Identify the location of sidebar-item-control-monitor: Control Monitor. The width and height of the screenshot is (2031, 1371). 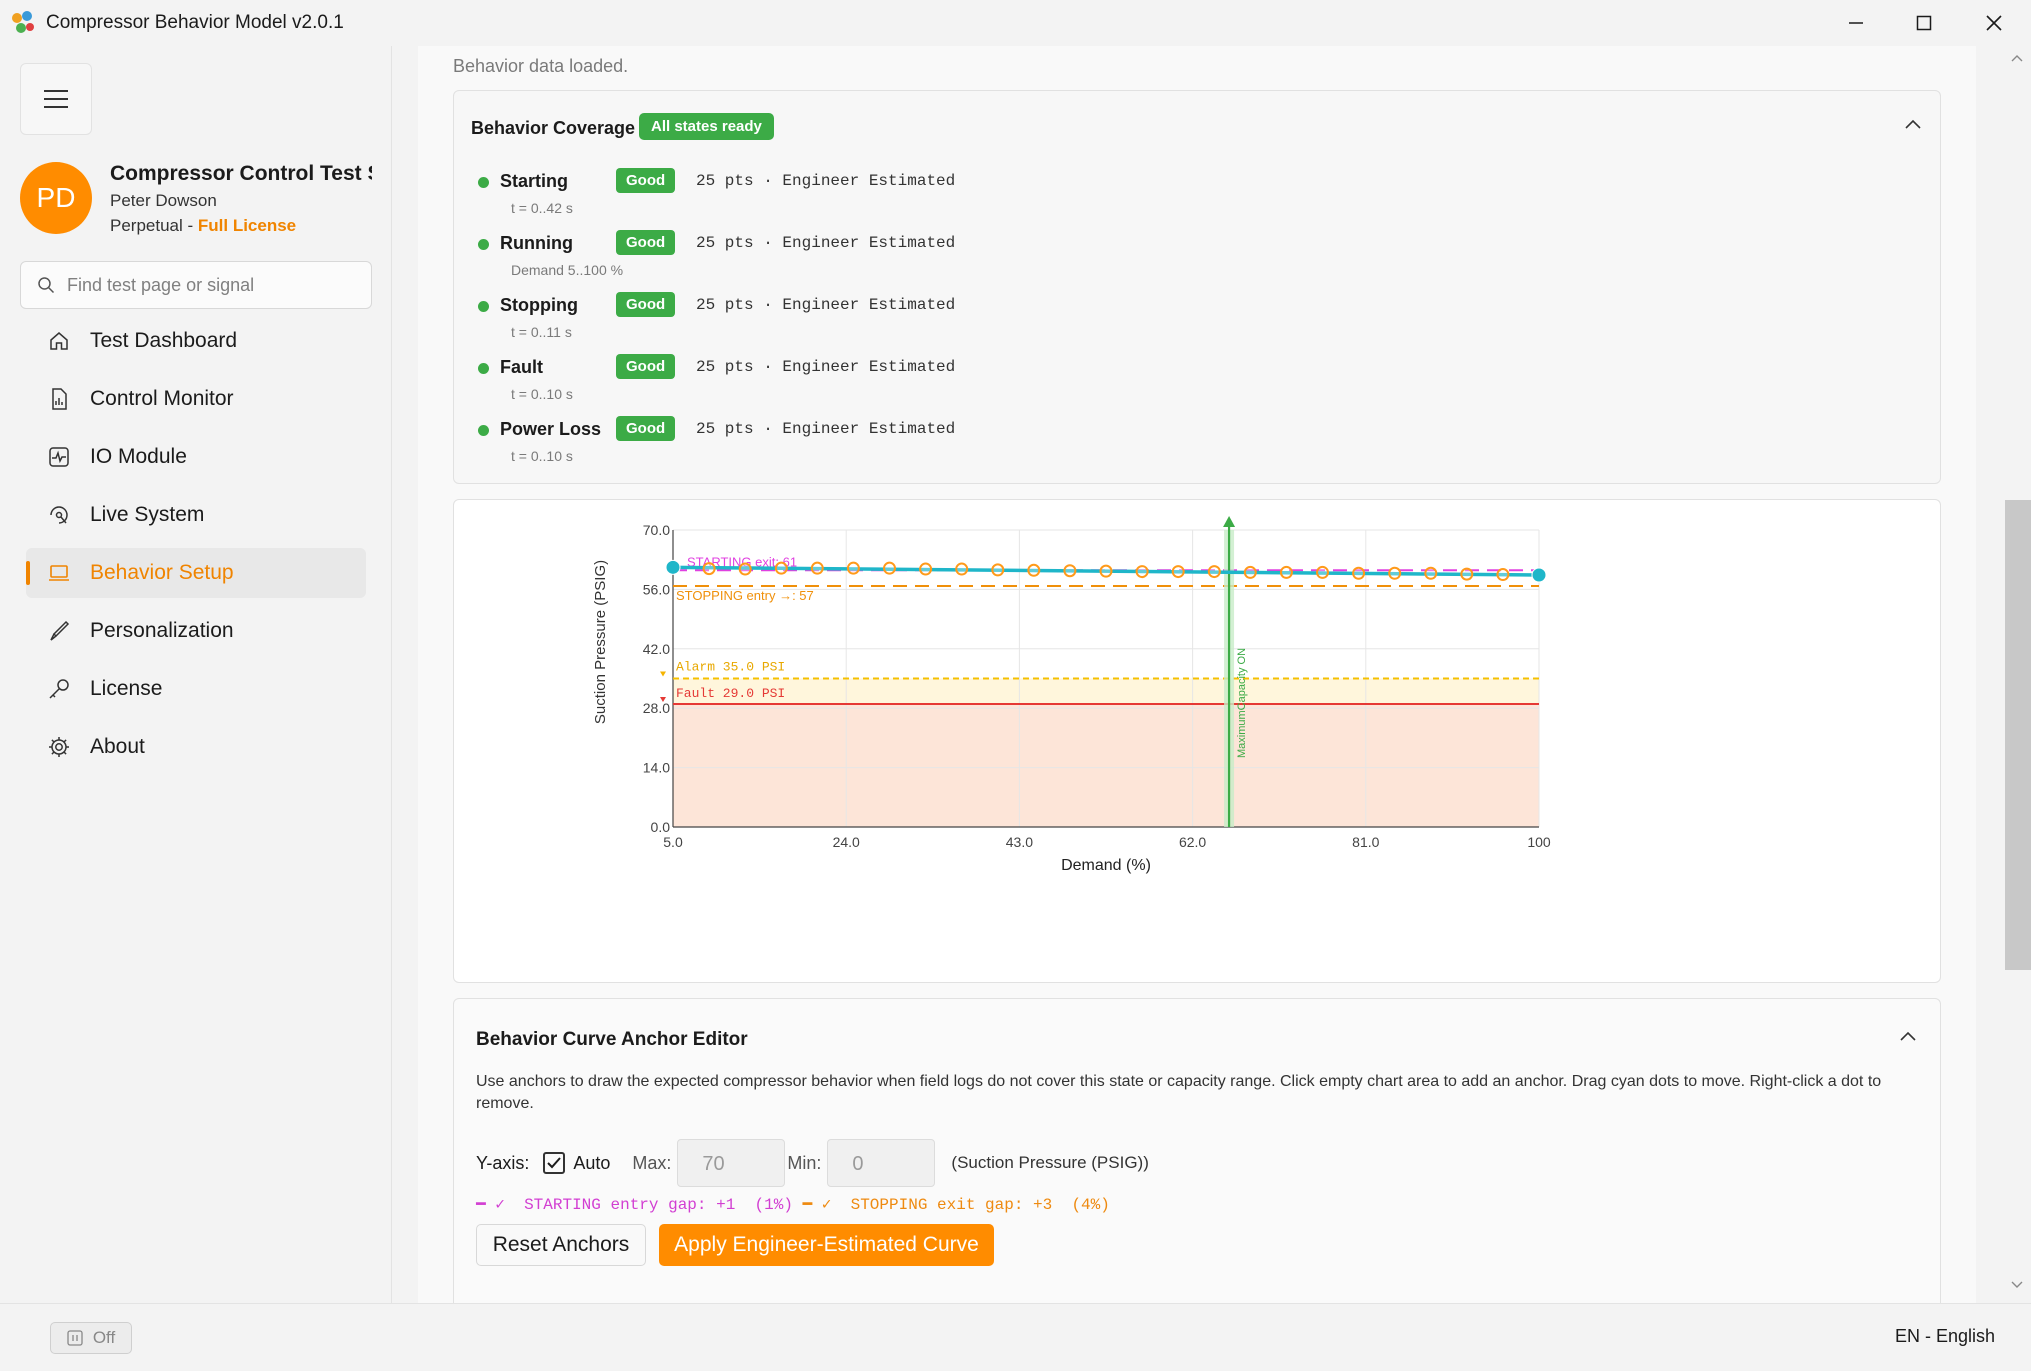
(196, 399).